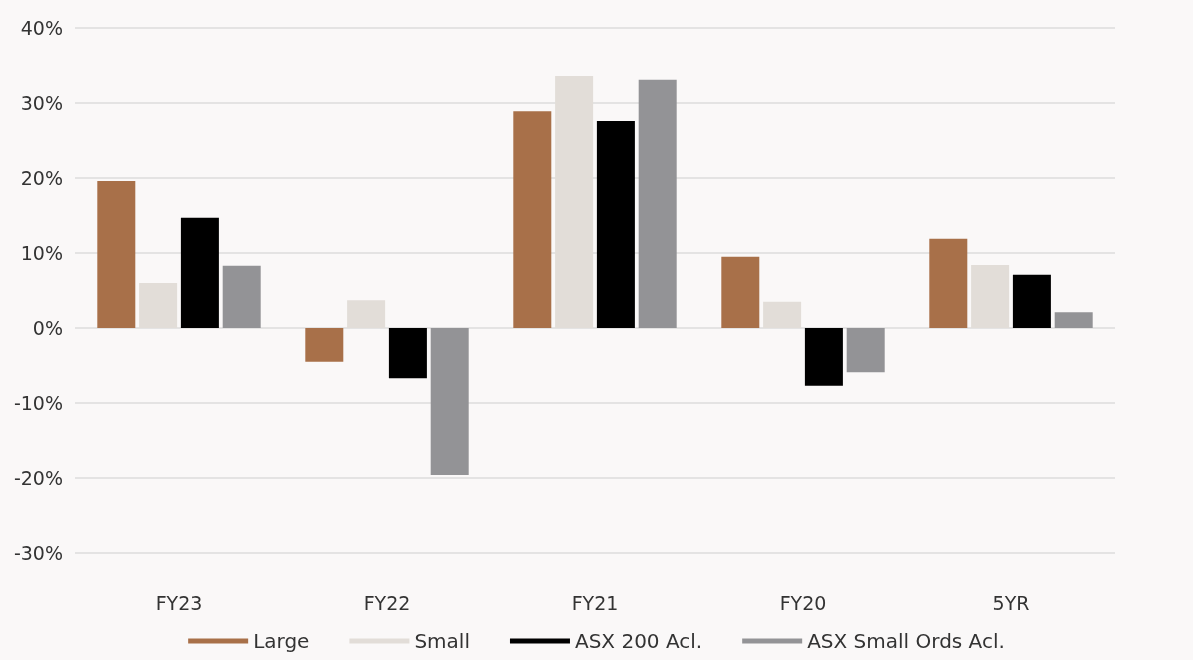 The width and height of the screenshot is (1193, 660). I want to click on y-tick-label: 20%, so click(41, 178).